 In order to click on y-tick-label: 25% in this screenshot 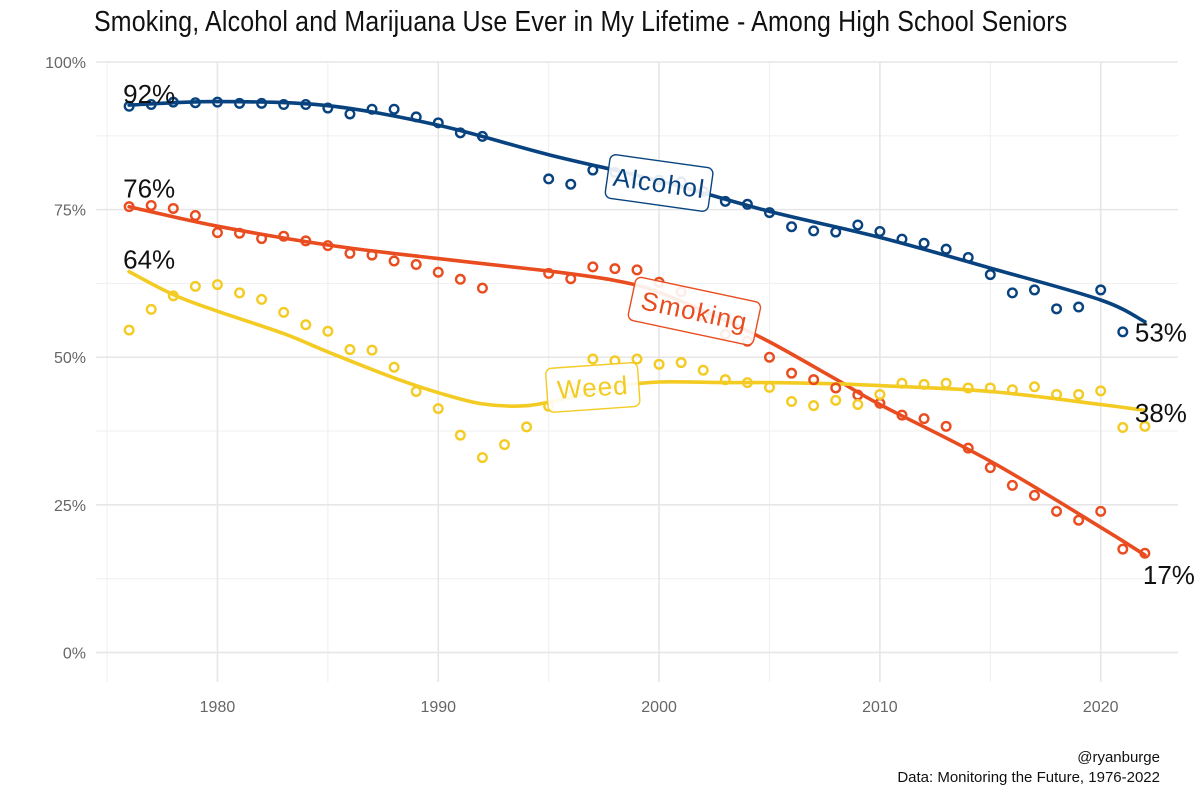, I will do `click(70, 506)`.